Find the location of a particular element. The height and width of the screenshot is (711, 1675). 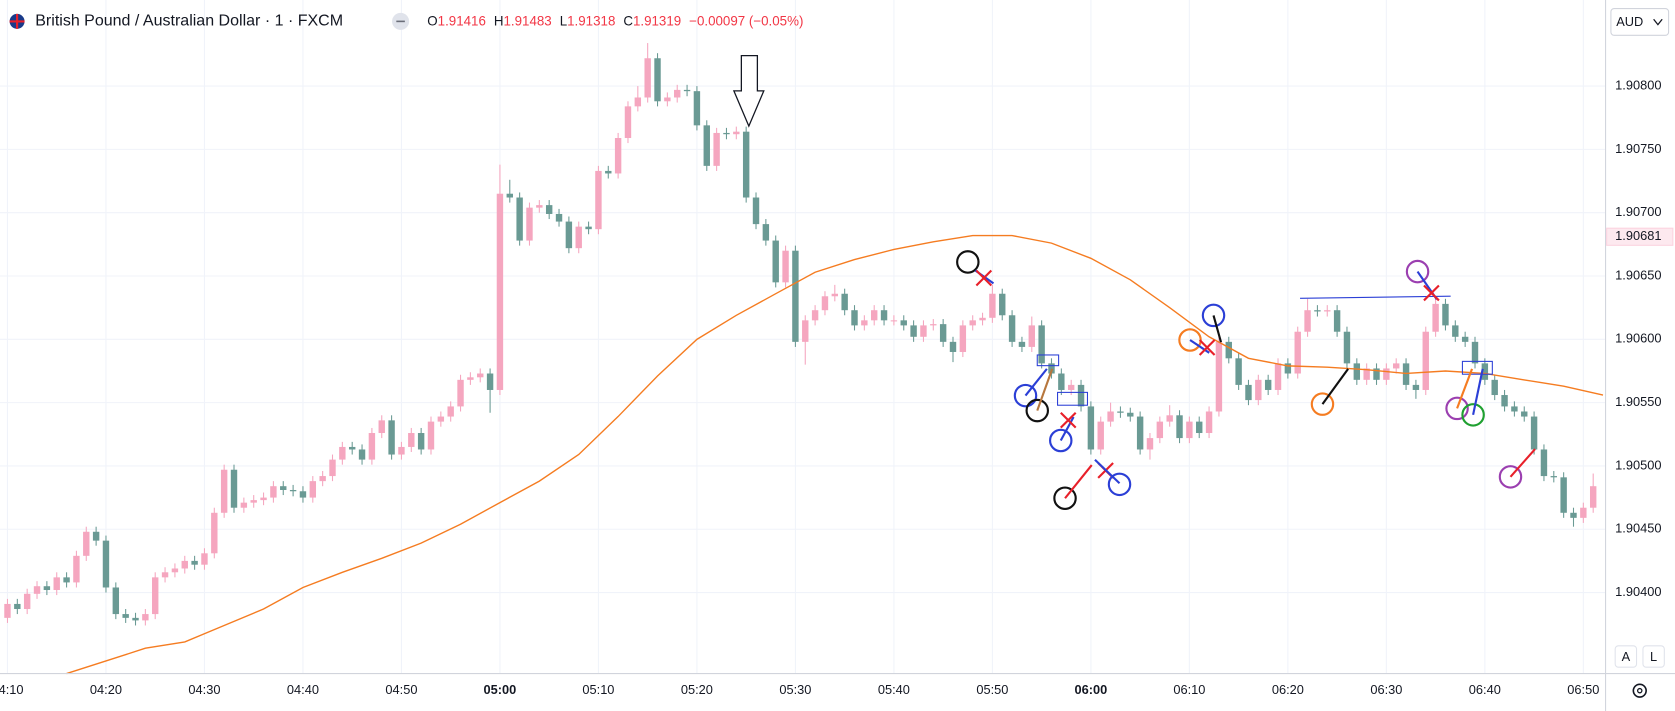

x-tick-label: 04:40 is located at coordinates (303, 689).